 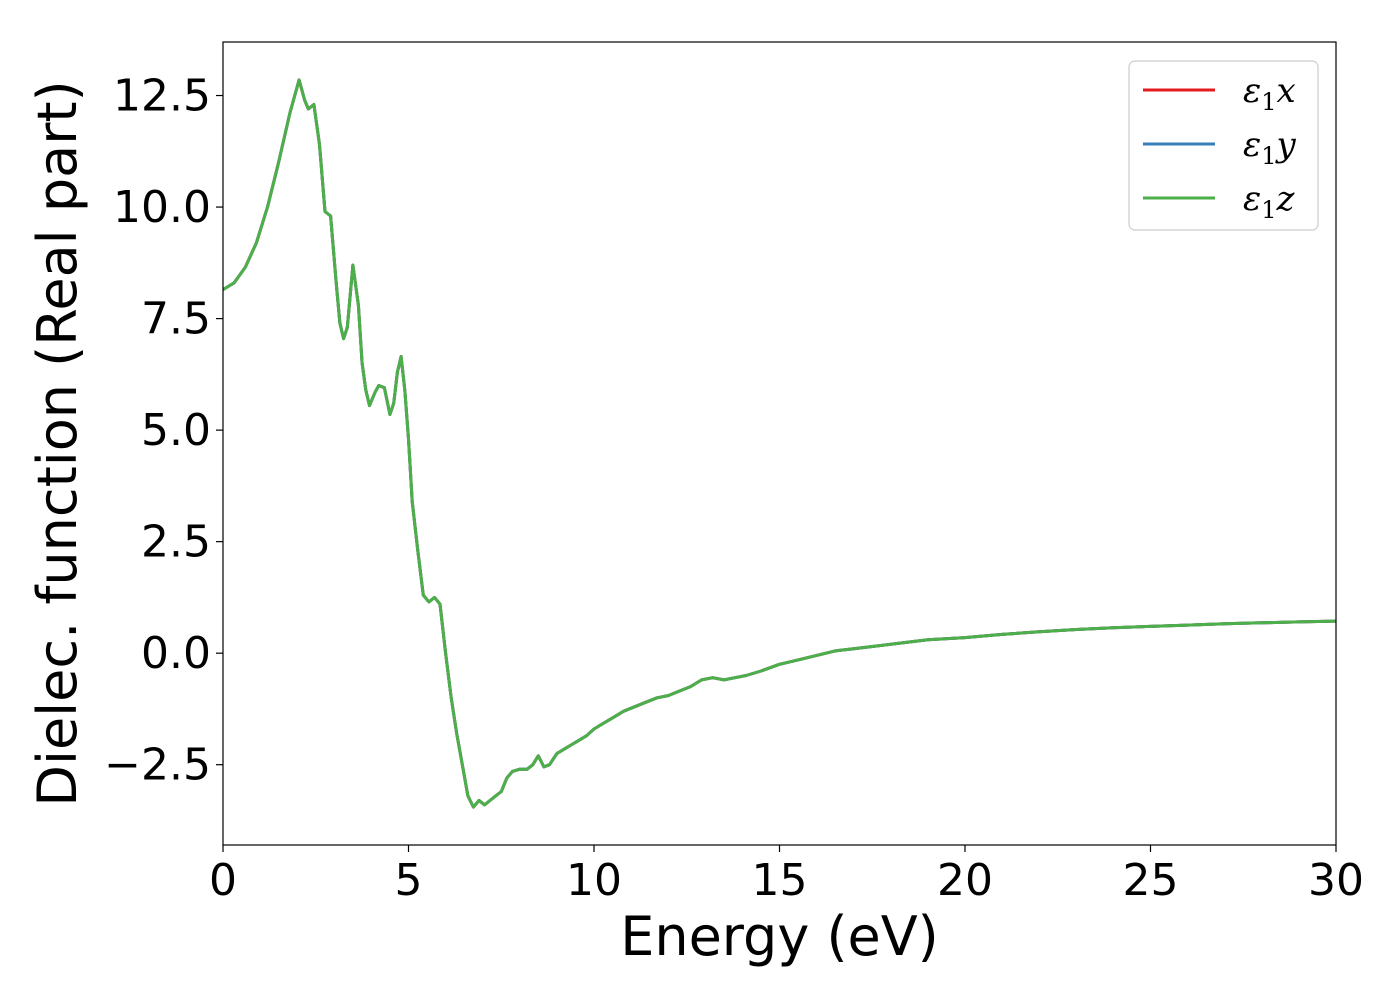 What do you see at coordinates (162, 207) in the screenshot?
I see `y-tick-label: 10.0` at bounding box center [162, 207].